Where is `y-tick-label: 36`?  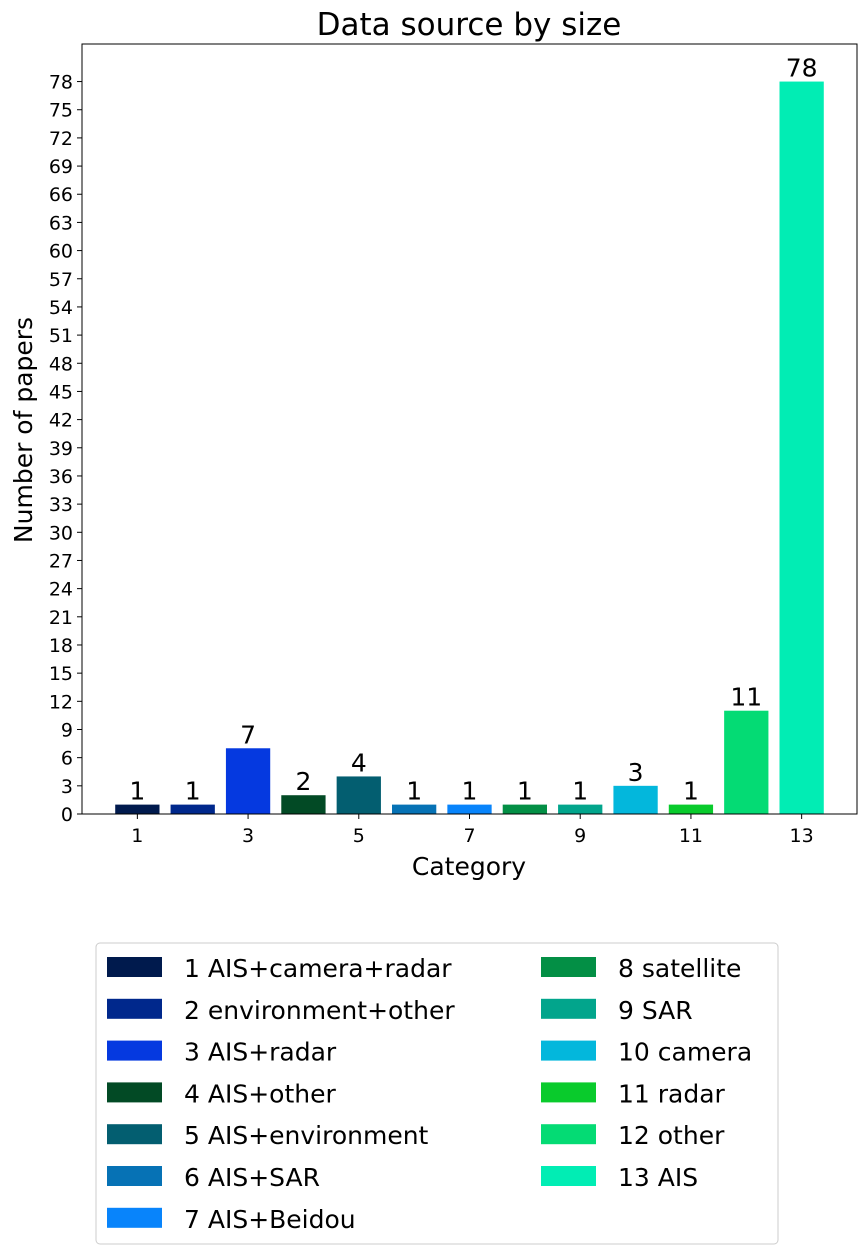
y-tick-label: 36 is located at coordinates (61, 477).